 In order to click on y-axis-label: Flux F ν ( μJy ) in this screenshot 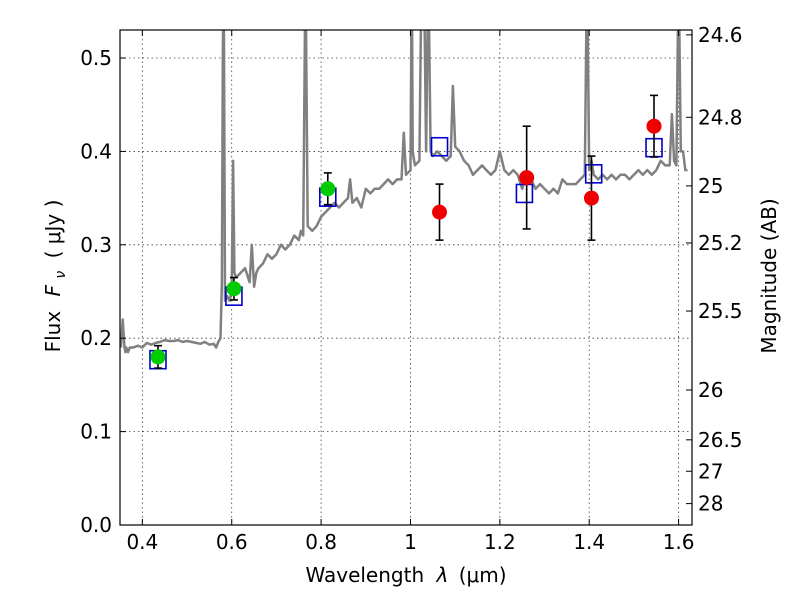, I will do `click(55, 276)`.